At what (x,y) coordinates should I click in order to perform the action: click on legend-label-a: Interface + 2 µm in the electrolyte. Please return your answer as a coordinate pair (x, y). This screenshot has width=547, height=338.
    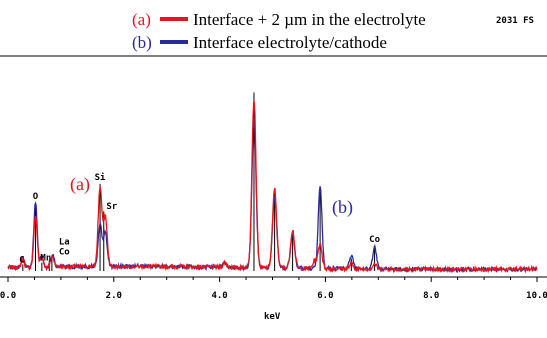
    Looking at the image, I should click on (309, 19).